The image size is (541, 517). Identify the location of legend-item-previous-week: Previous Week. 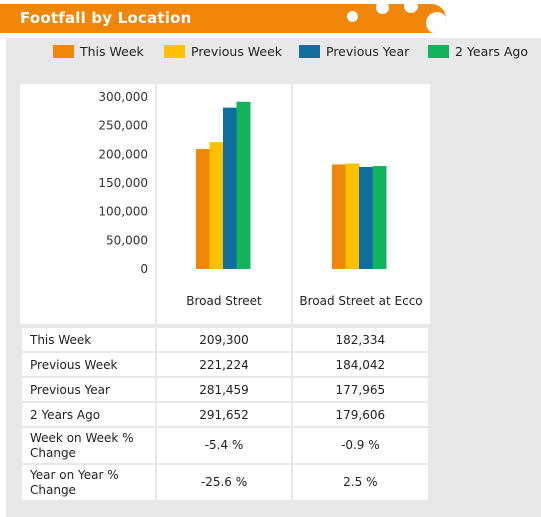
(223, 51).